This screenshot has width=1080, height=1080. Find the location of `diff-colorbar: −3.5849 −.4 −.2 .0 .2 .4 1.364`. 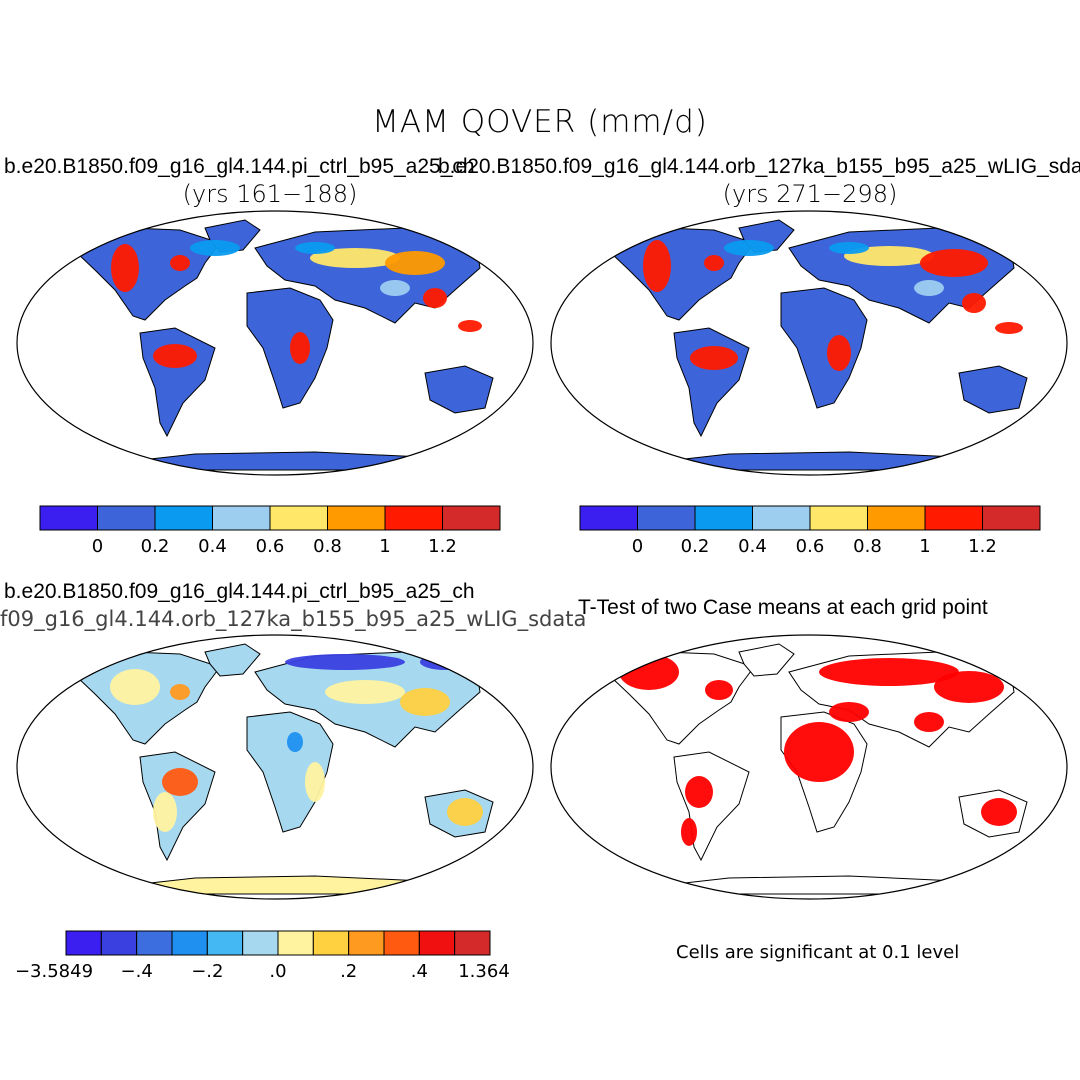

diff-colorbar: −3.5849 −.4 −.2 .0 .2 .4 1.364 is located at coordinates (262, 956).